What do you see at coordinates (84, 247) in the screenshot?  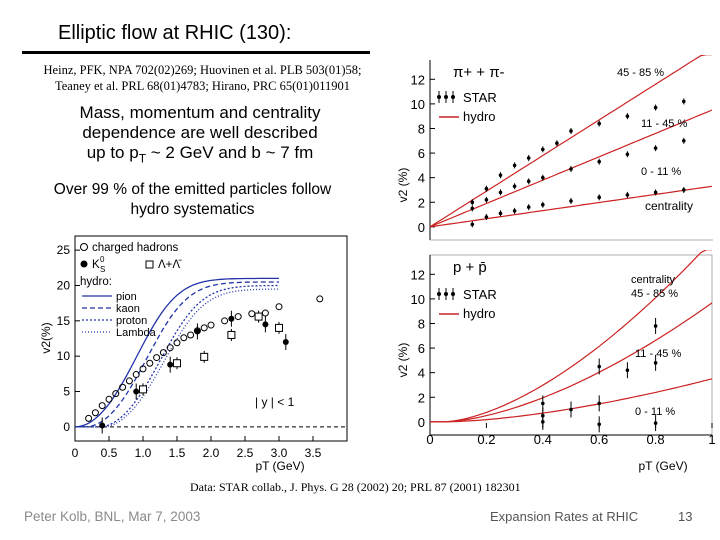 I see `legend-marker-charged` at bounding box center [84, 247].